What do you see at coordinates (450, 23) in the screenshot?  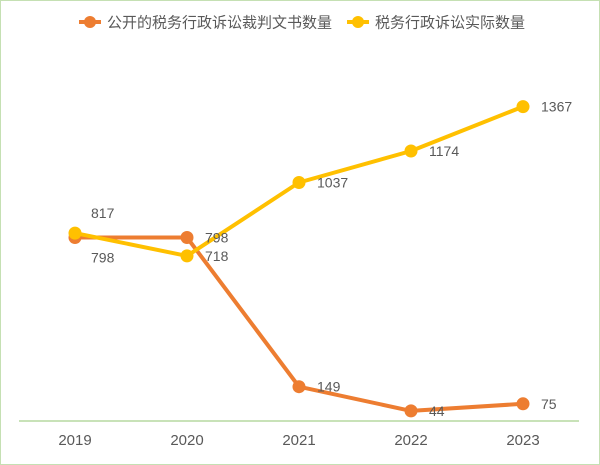 I see `legend-label: 税务行政诉讼实际数量` at bounding box center [450, 23].